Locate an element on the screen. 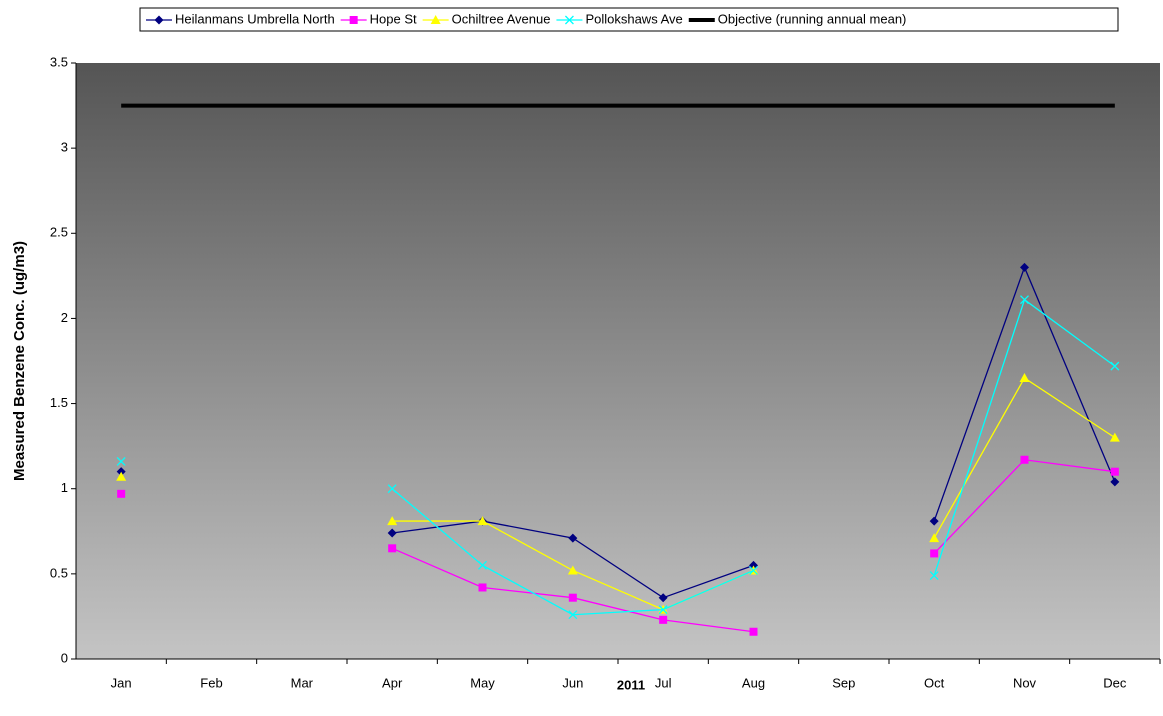 The image size is (1163, 716). x-tick-label: May is located at coordinates (482, 682).